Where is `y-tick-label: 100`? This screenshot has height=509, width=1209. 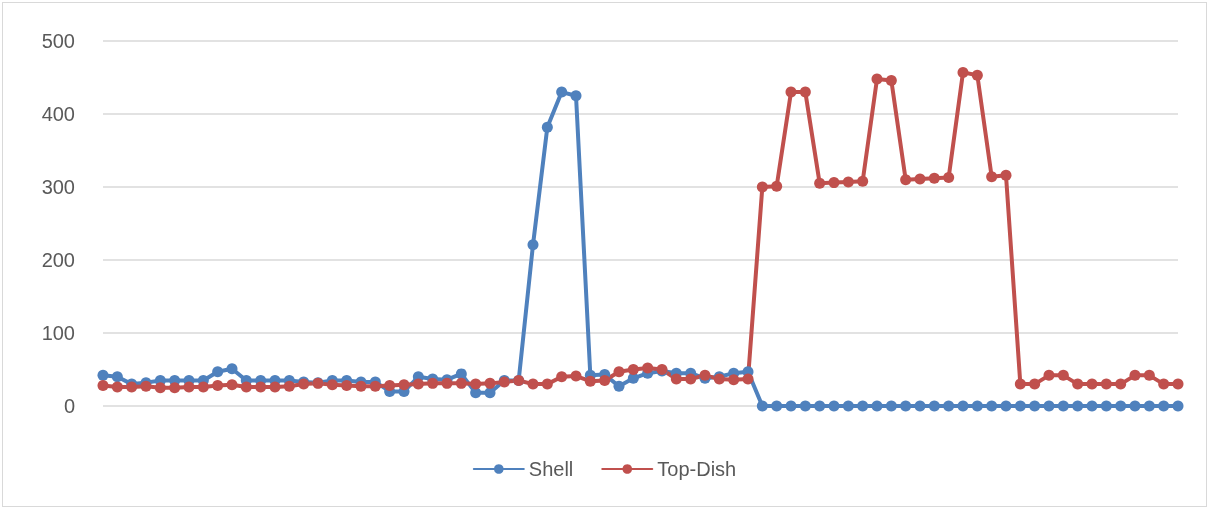
y-tick-label: 100 is located at coordinates (58, 333).